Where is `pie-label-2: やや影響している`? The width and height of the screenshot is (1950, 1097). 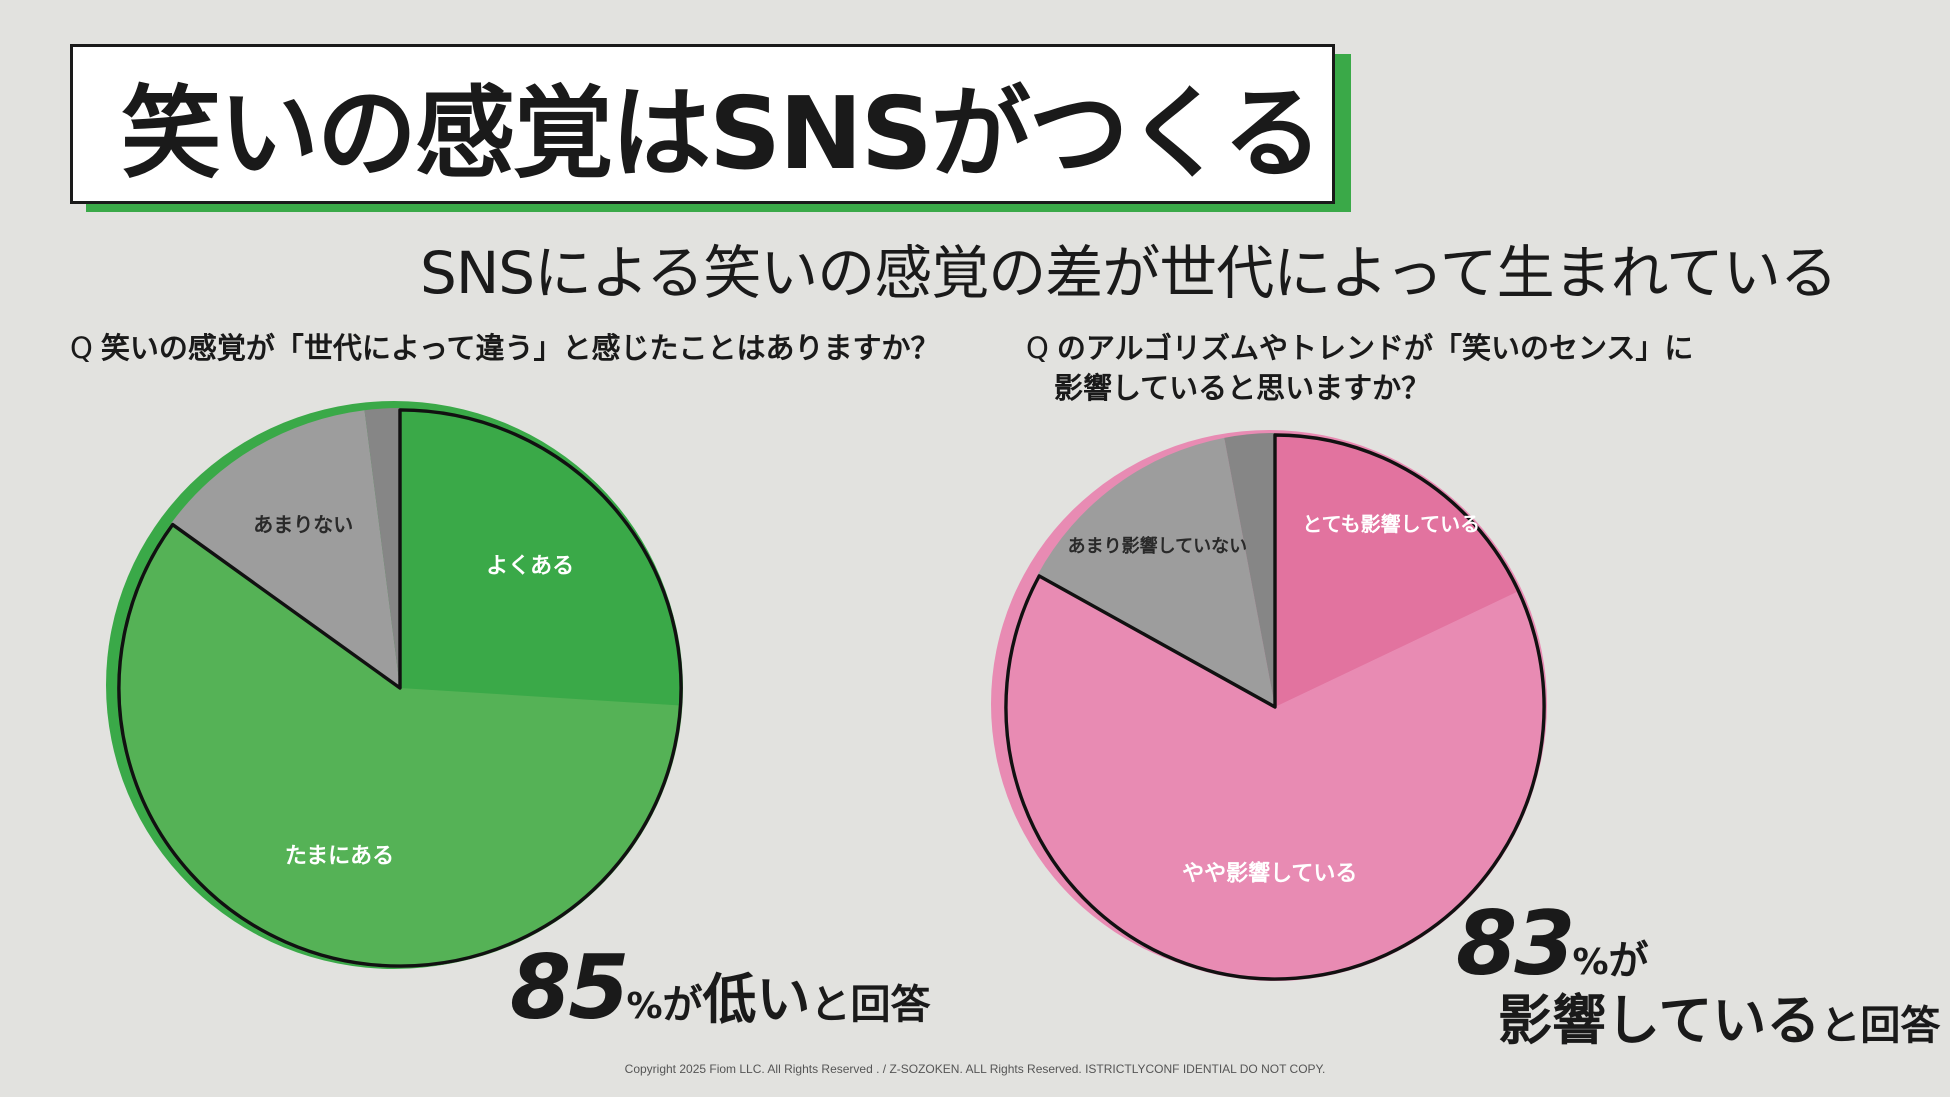 pie-label-2: やや影響している is located at coordinates (1269, 874).